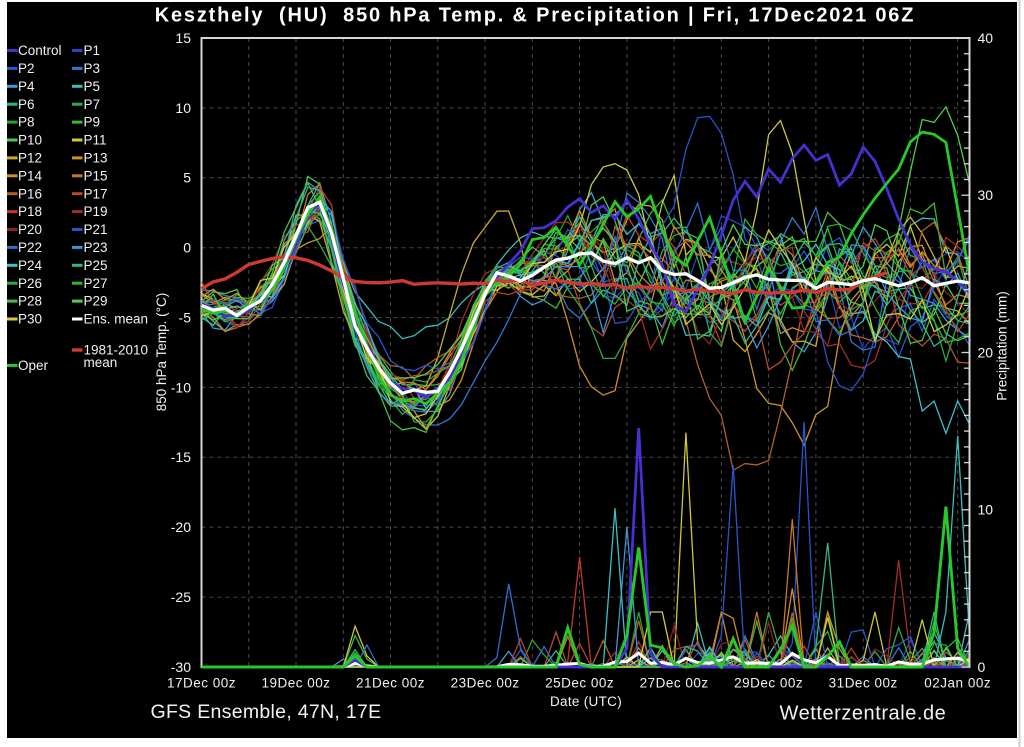 This screenshot has width=1024, height=747. I want to click on svg-text: P21, so click(96, 229).